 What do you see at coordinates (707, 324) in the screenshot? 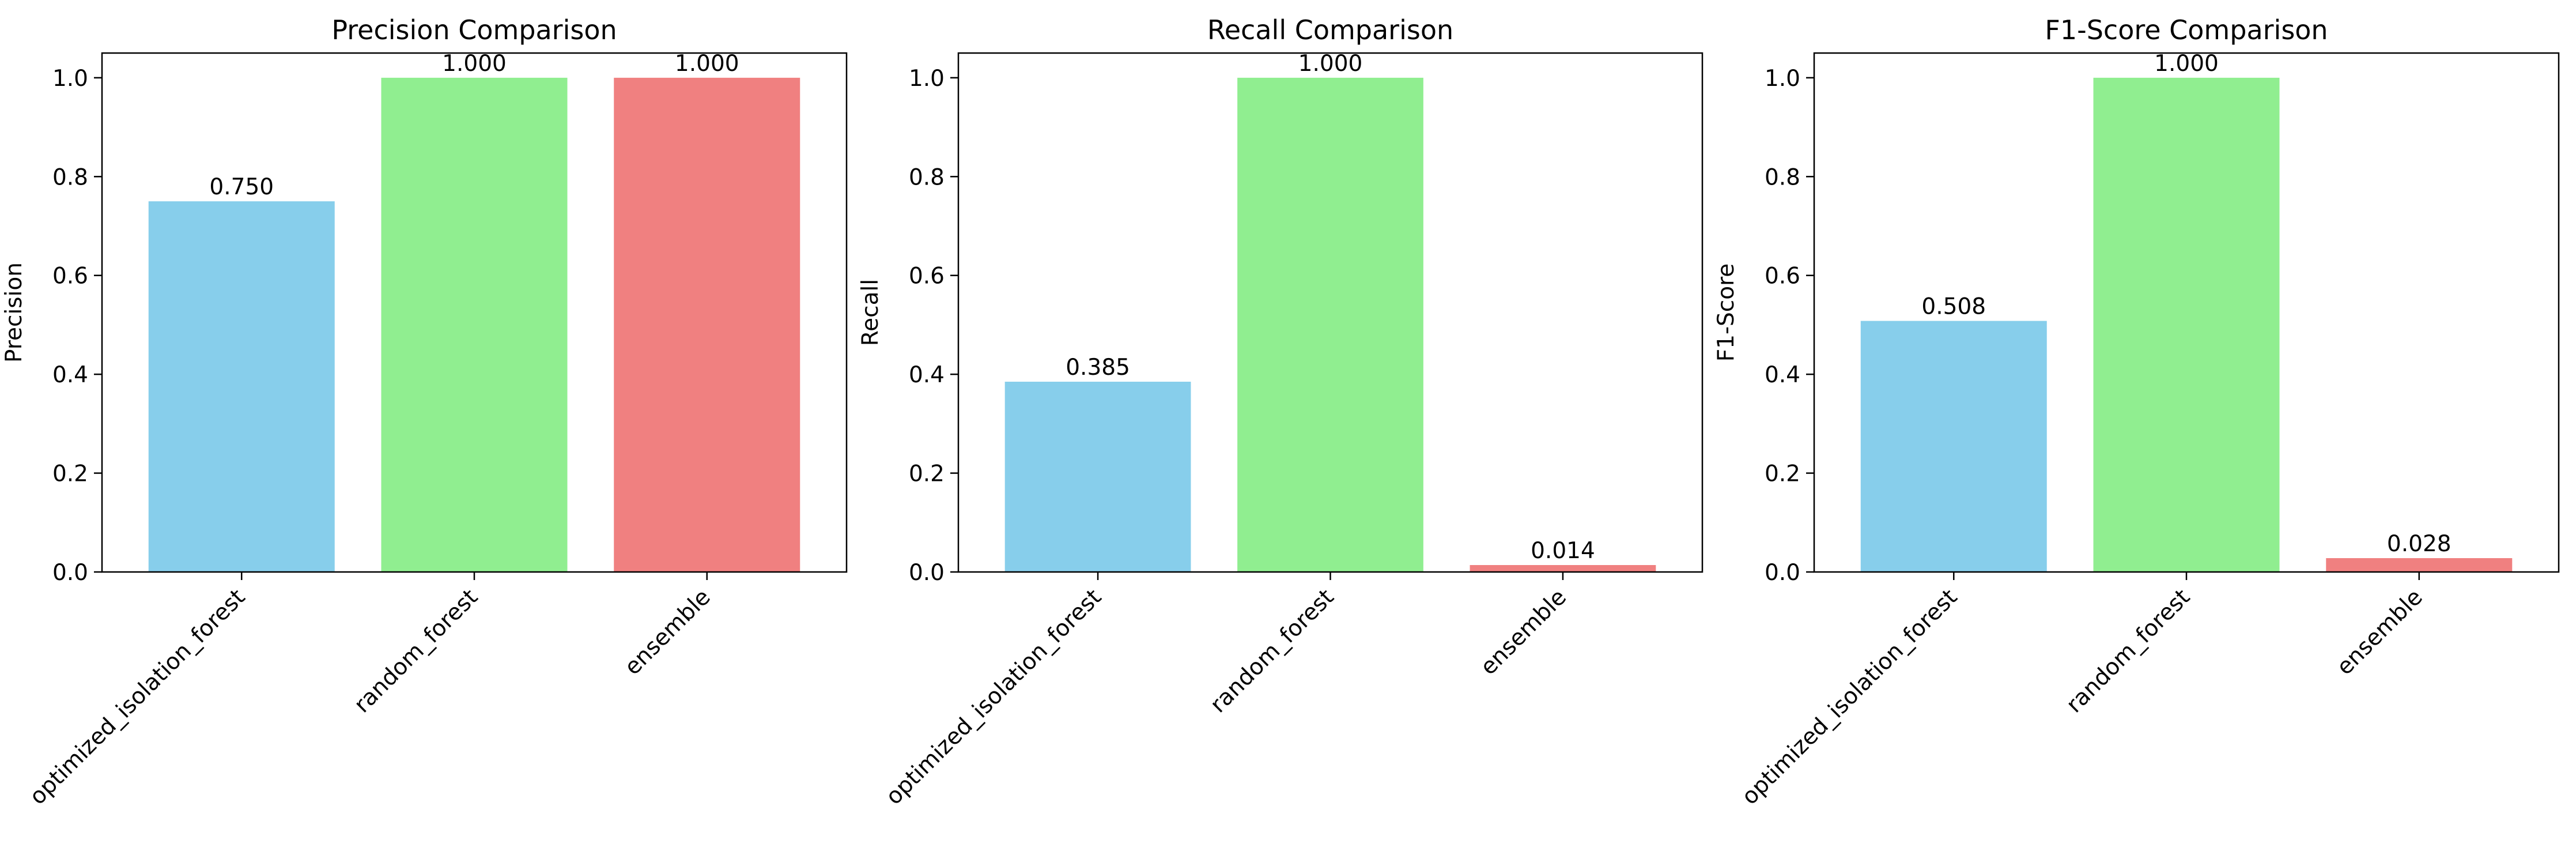
I see `precision-bar-ensemble` at bounding box center [707, 324].